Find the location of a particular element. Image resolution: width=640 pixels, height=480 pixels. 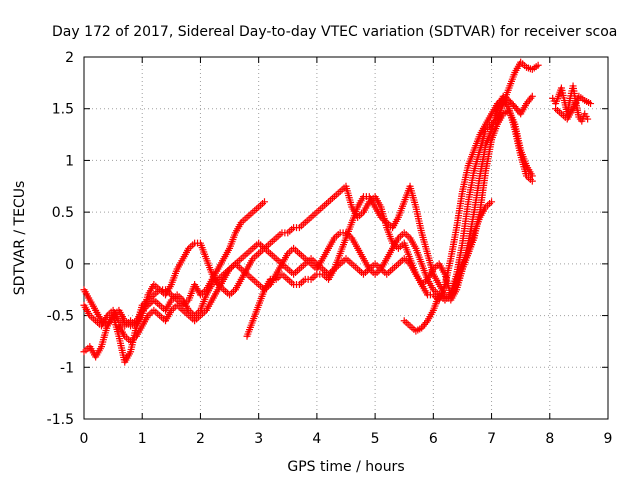

x-axis-label: GPS time / hours is located at coordinates (345, 467).